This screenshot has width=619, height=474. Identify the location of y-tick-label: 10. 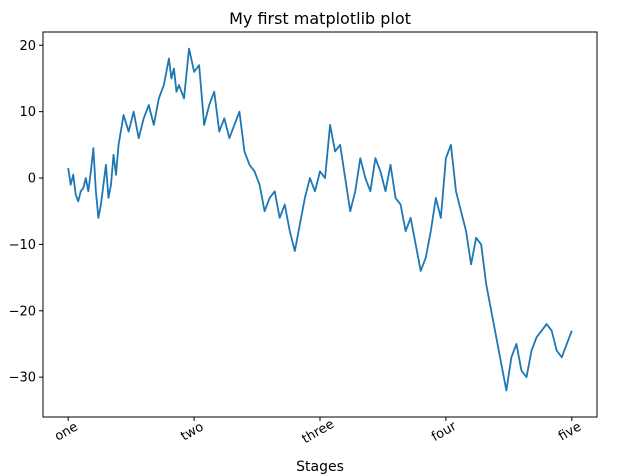
(27, 112).